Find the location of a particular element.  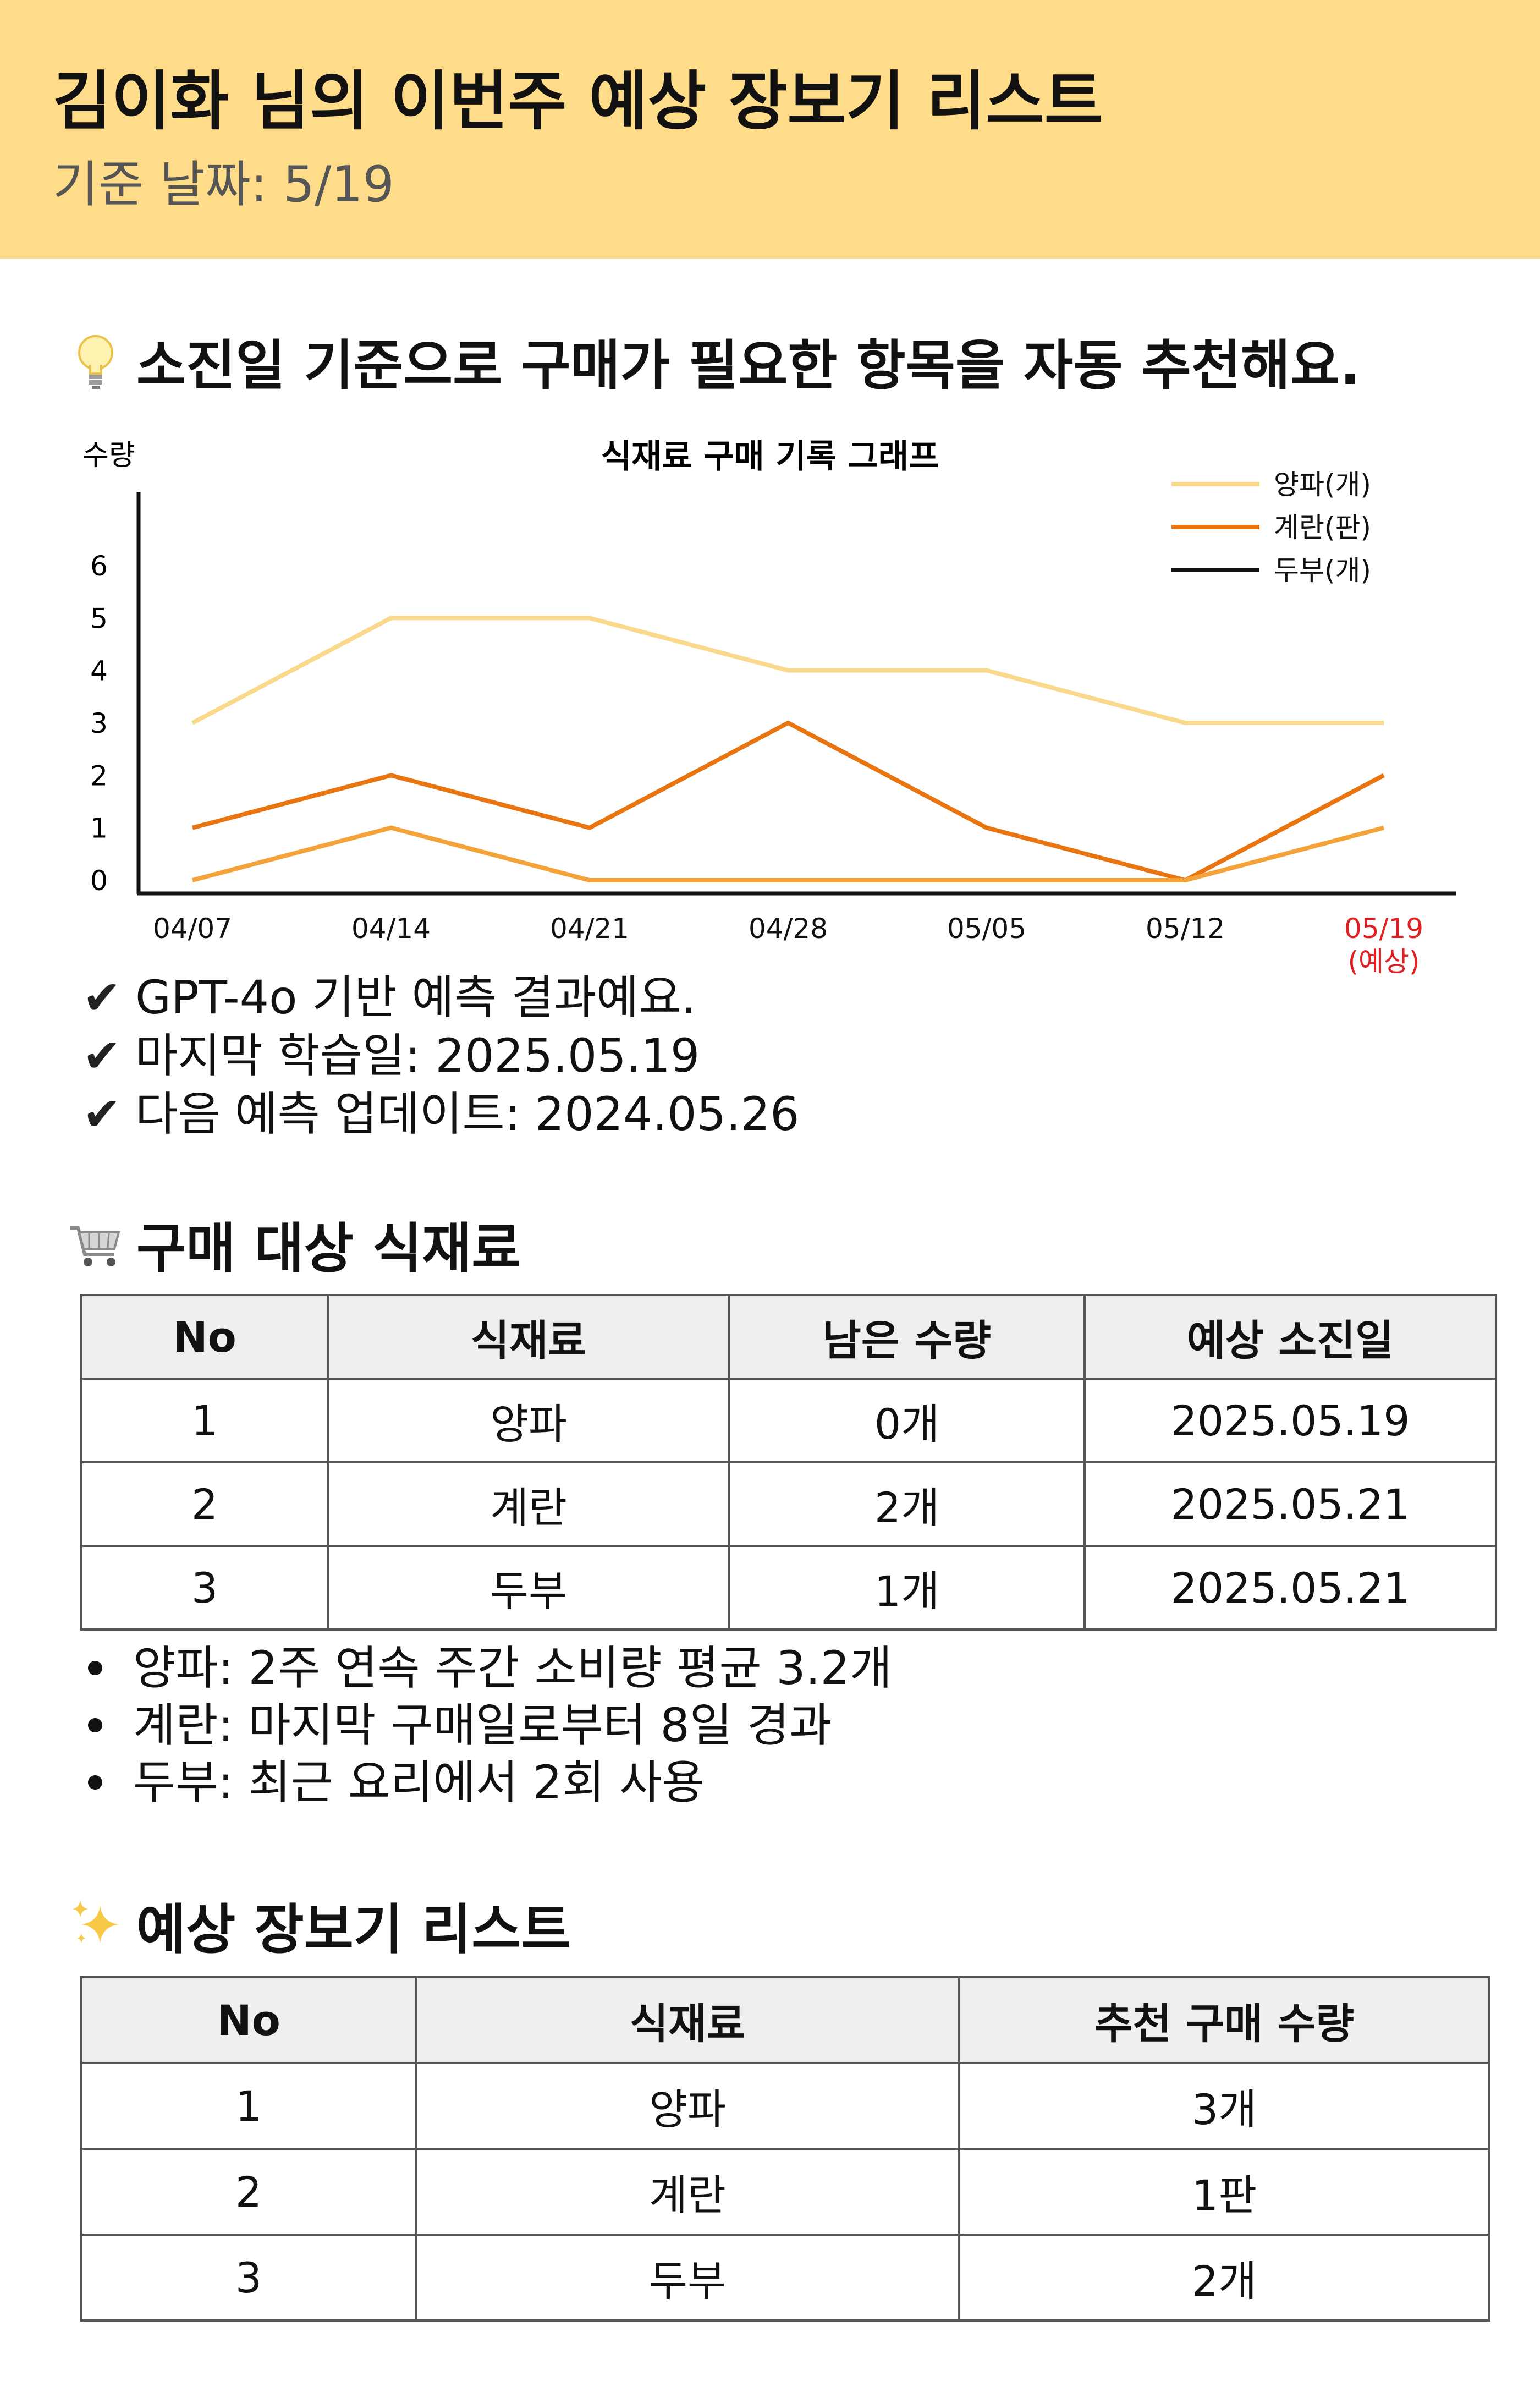

table-row: 1 양파 3개 is located at coordinates (786, 2106).